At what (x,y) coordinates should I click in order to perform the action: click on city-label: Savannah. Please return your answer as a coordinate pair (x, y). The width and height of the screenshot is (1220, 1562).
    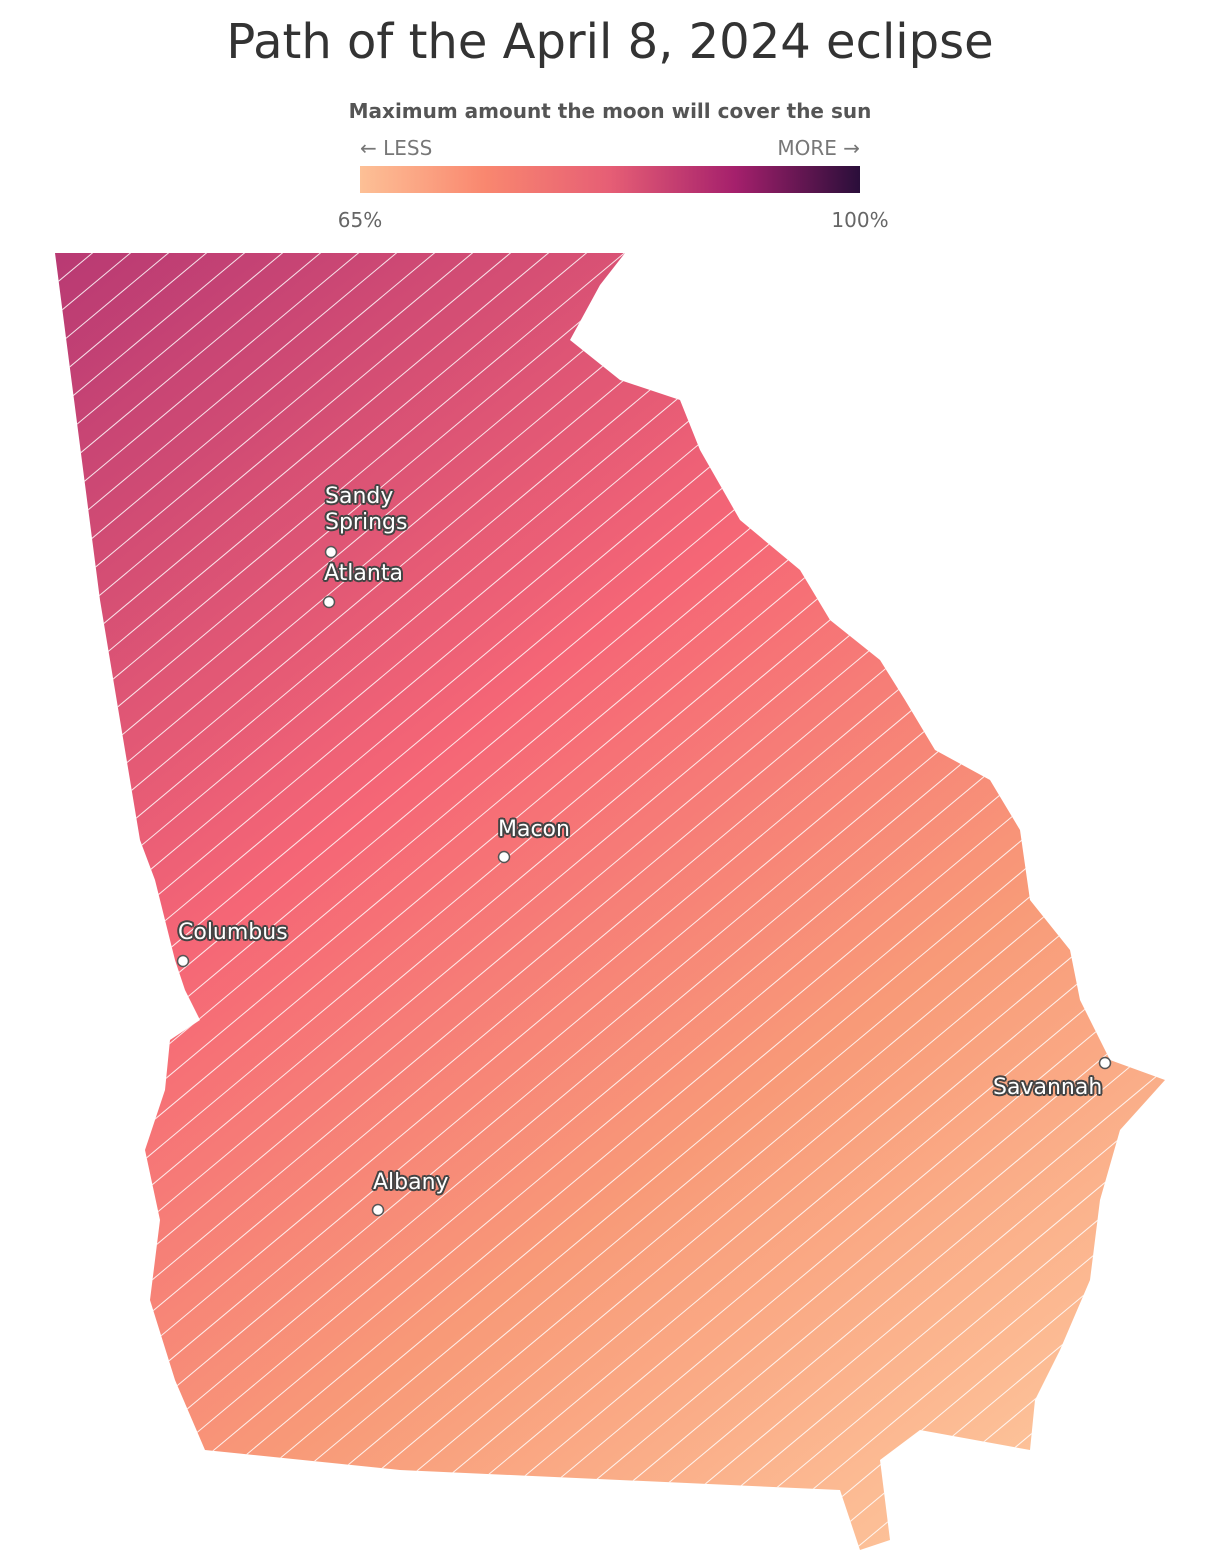
    Looking at the image, I should click on (1048, 1087).